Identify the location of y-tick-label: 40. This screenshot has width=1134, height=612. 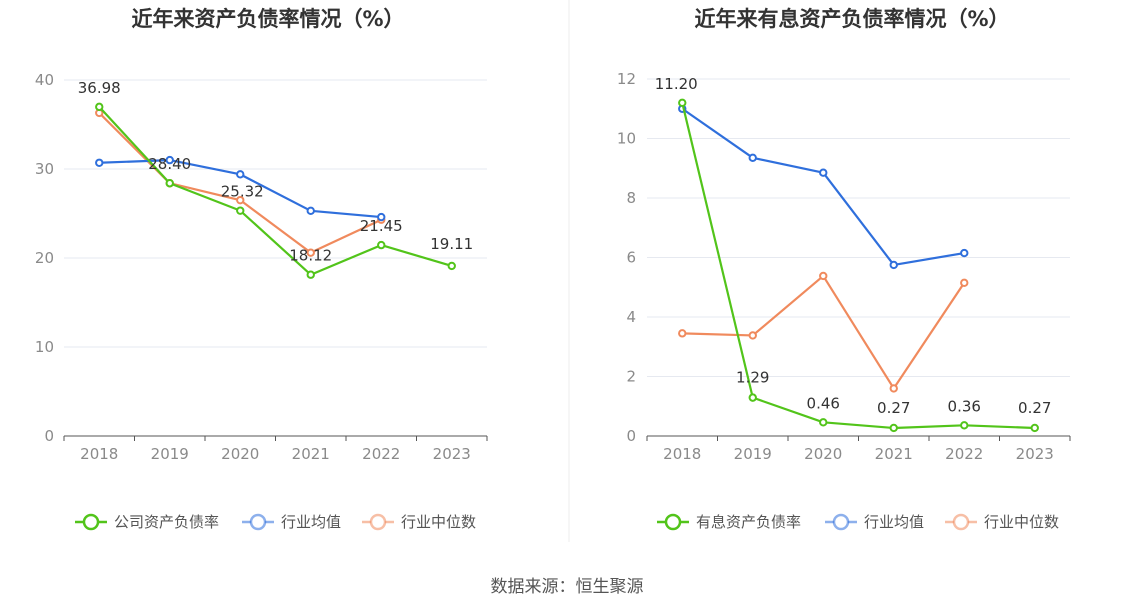
(44, 80).